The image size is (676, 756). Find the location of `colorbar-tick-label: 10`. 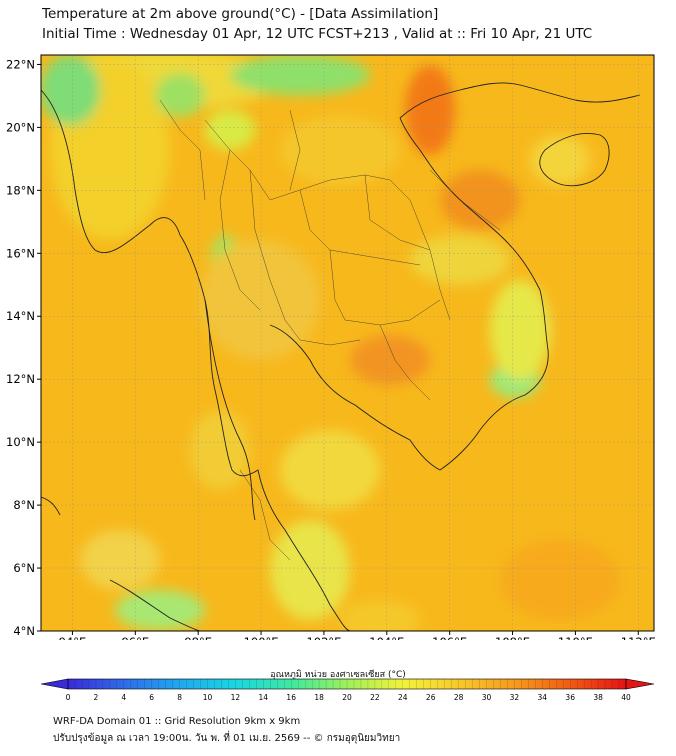

colorbar-tick-label: 10 is located at coordinates (208, 697).